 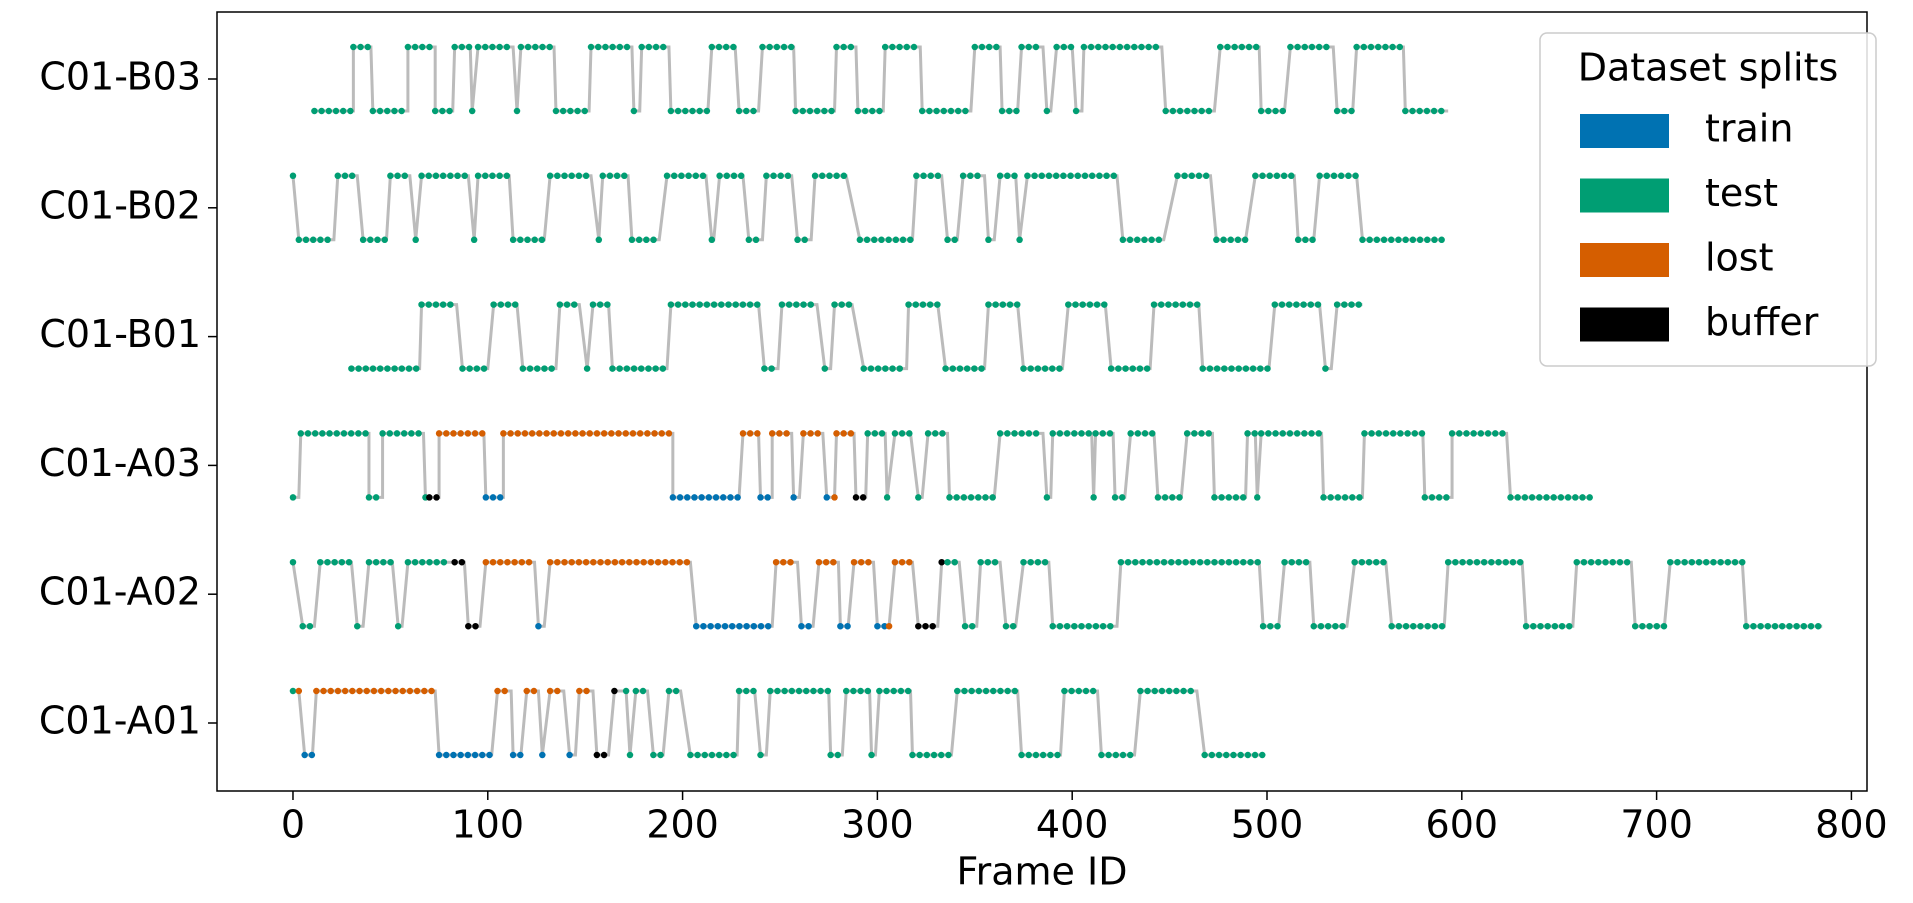 What do you see at coordinates (293, 825) in the screenshot?
I see `x-tick-label: 0` at bounding box center [293, 825].